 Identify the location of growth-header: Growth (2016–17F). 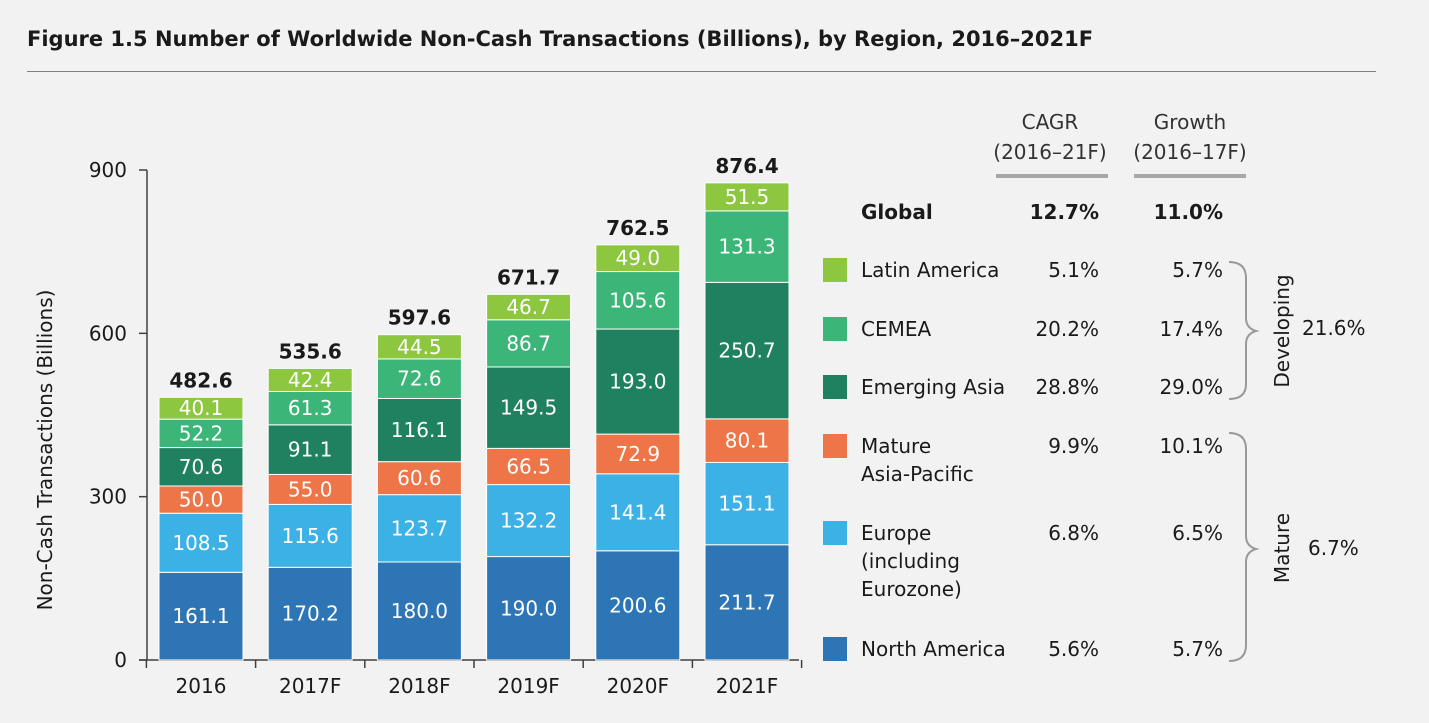
(1190, 137).